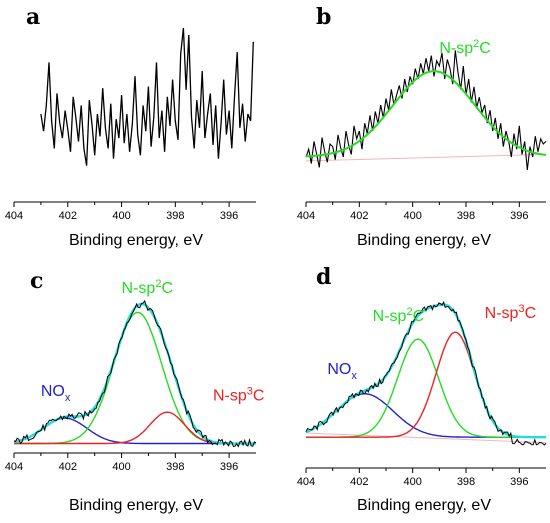 This screenshot has height=523, width=550. Describe the element at coordinates (136, 505) in the screenshot. I see `xaxis-title-c: Binding energy, eV` at that location.